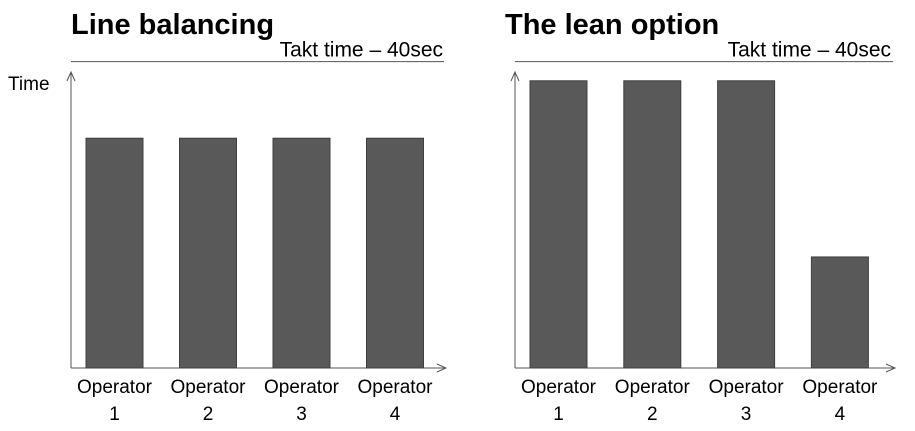 This screenshot has height=431, width=915. What do you see at coordinates (891, 368) in the screenshot?
I see `chart-2-x-axis-arrow-icon` at bounding box center [891, 368].